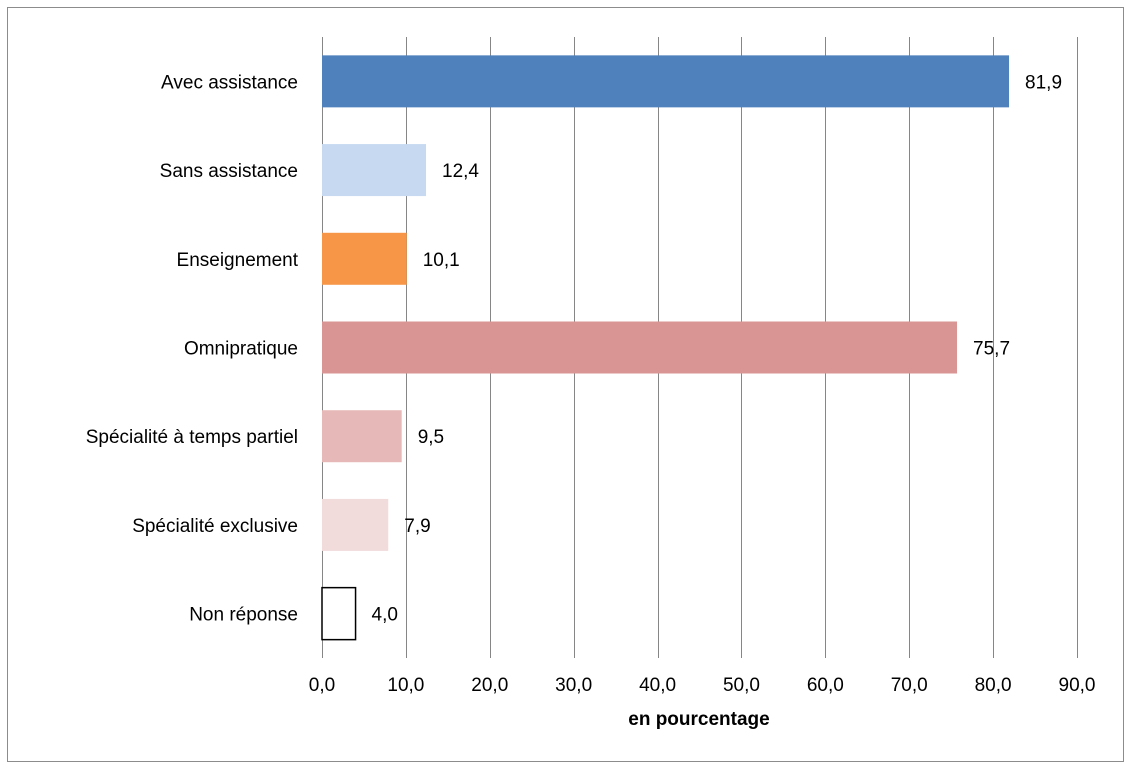 This screenshot has width=1127, height=765. What do you see at coordinates (322, 685) in the screenshot?
I see `x-tick-label: 0,0` at bounding box center [322, 685].